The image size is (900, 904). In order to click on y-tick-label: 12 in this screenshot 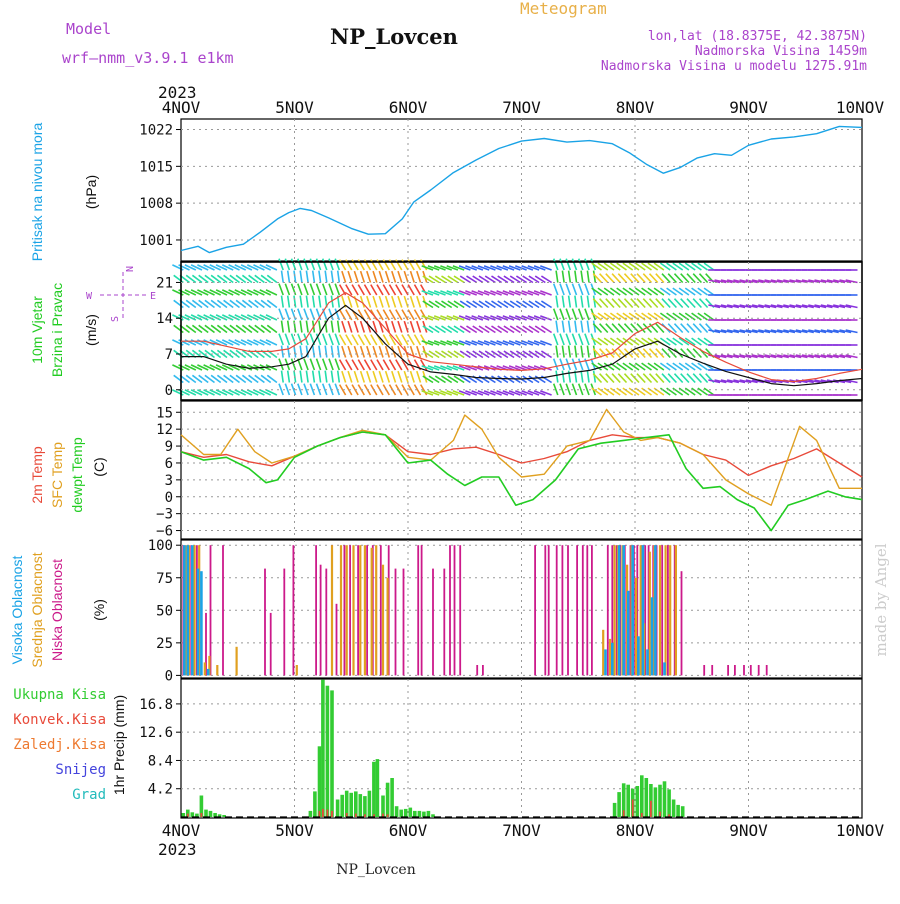, I will do `click(164, 430)`.